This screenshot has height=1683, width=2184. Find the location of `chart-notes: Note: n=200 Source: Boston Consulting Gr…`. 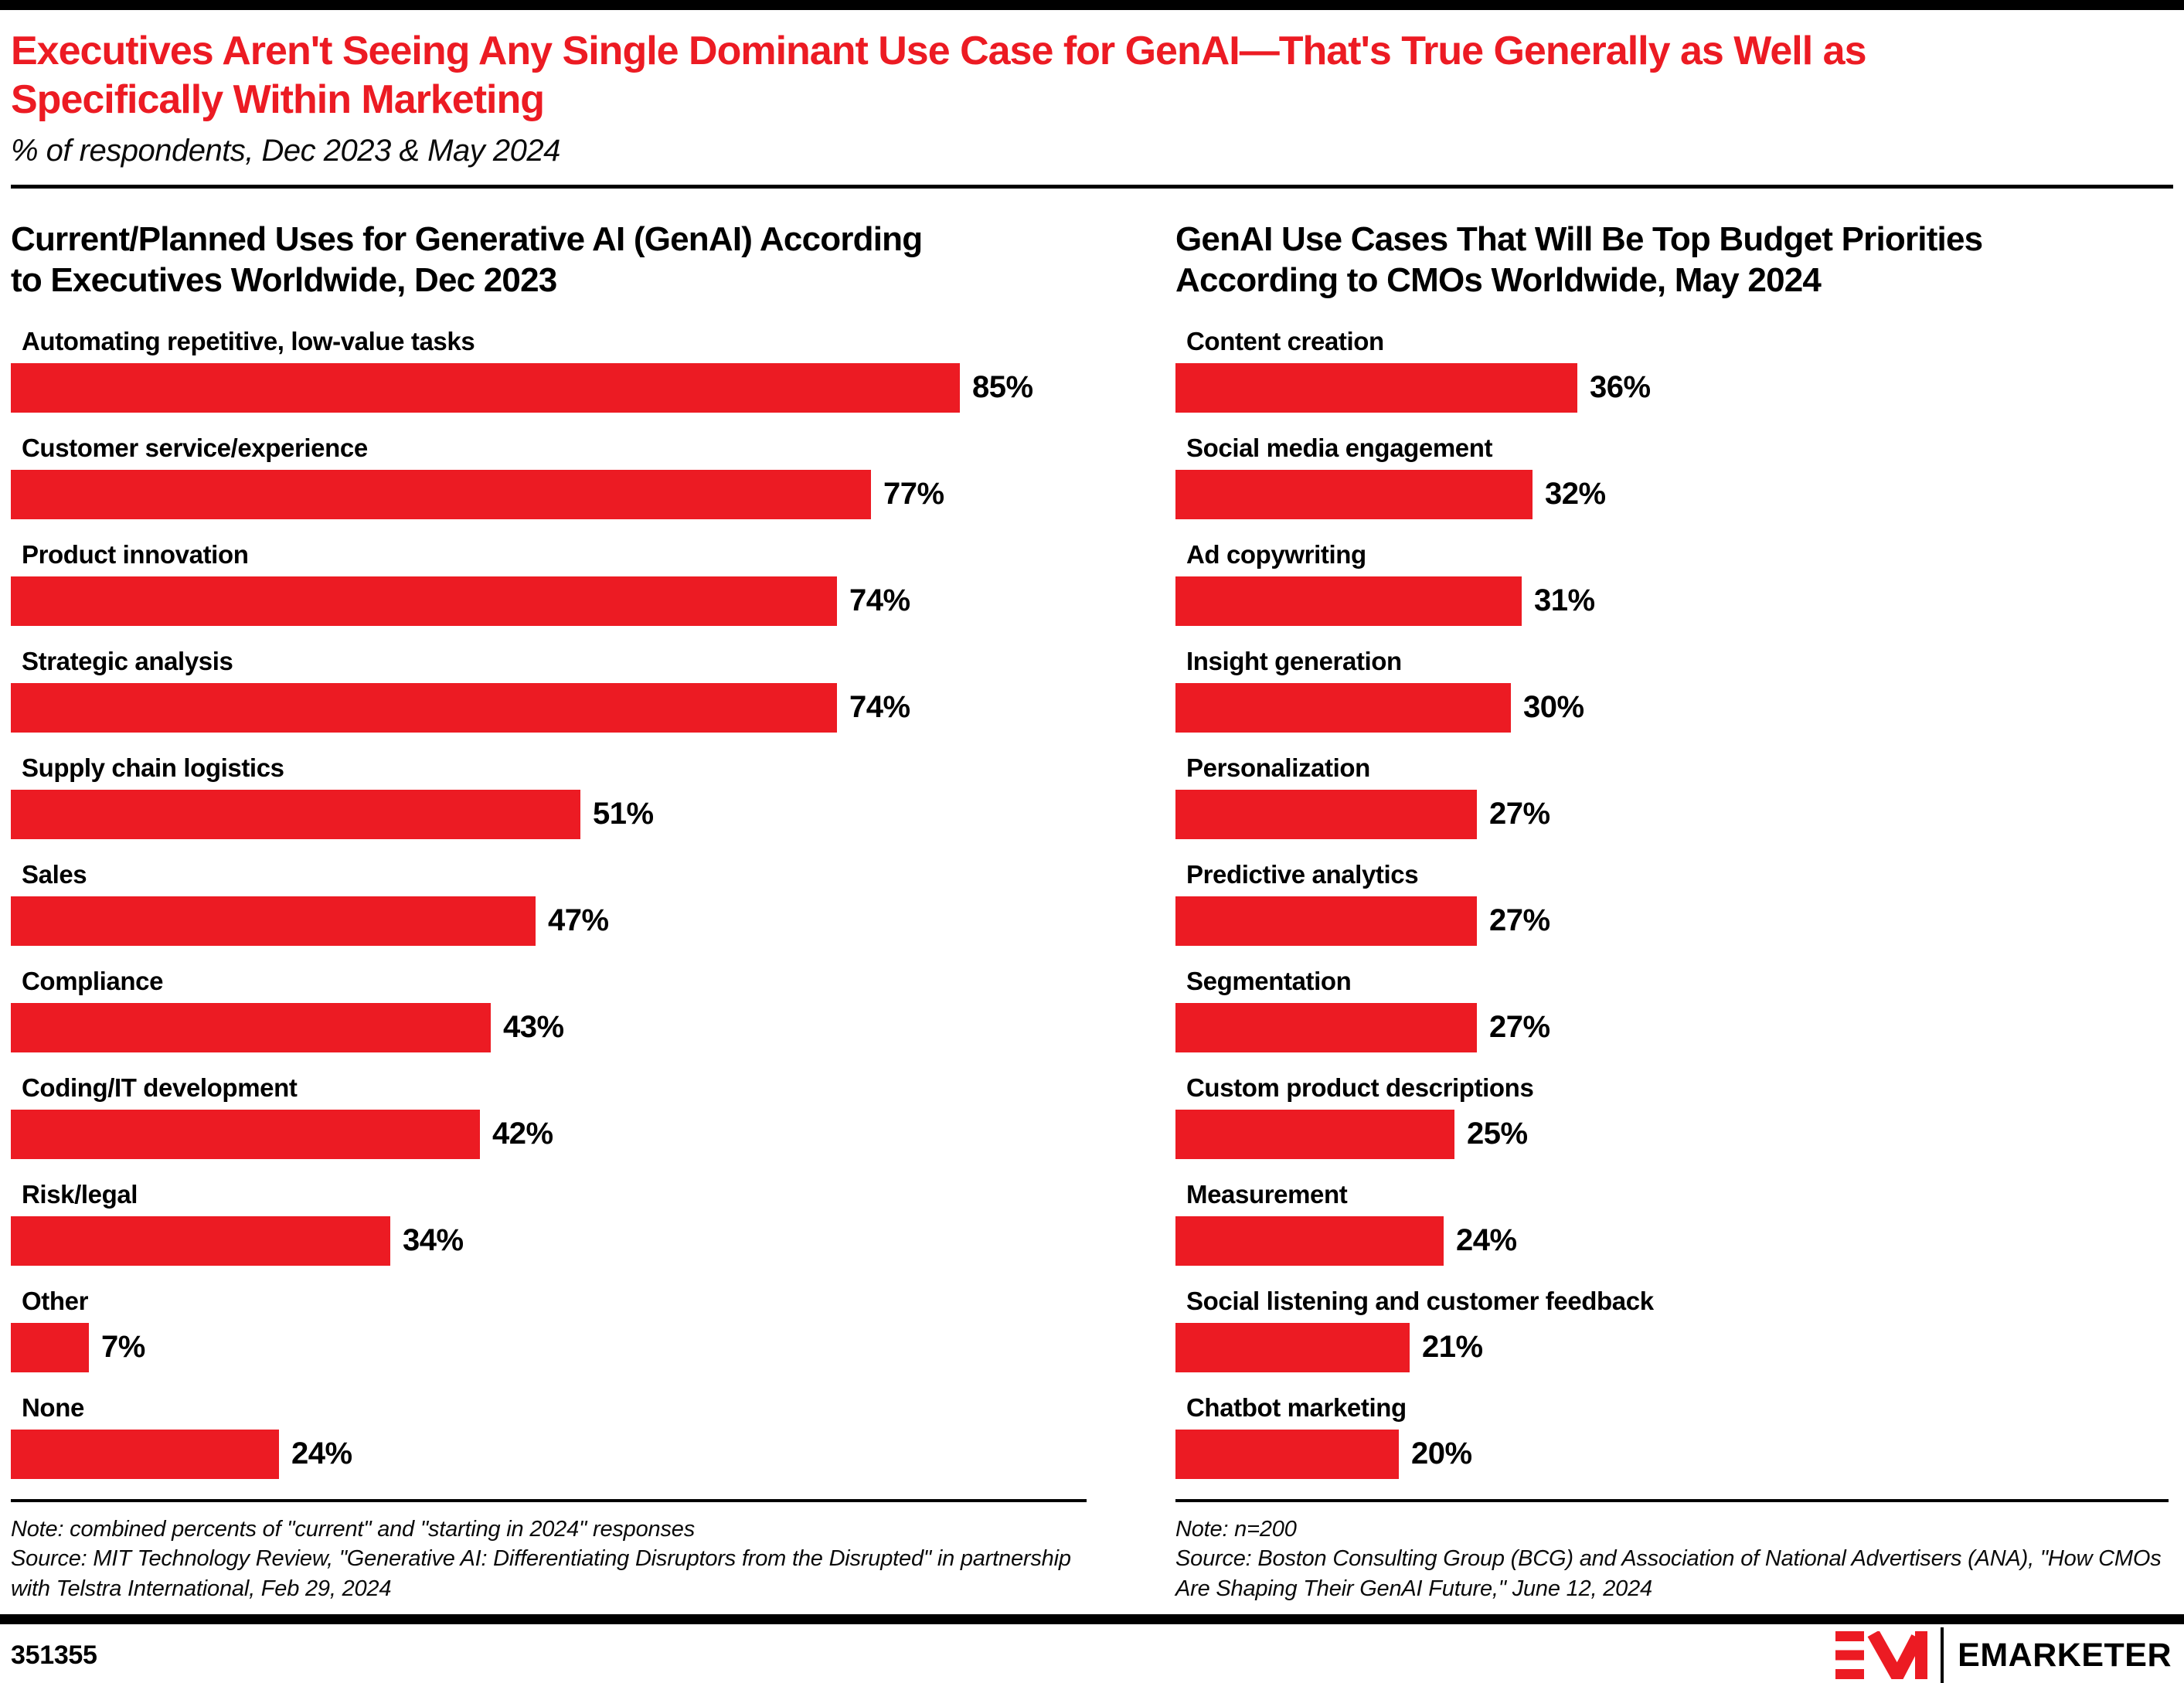

chart-notes: Note: n=200 Source: Boston Consulting Gr… is located at coordinates (1672, 1559).